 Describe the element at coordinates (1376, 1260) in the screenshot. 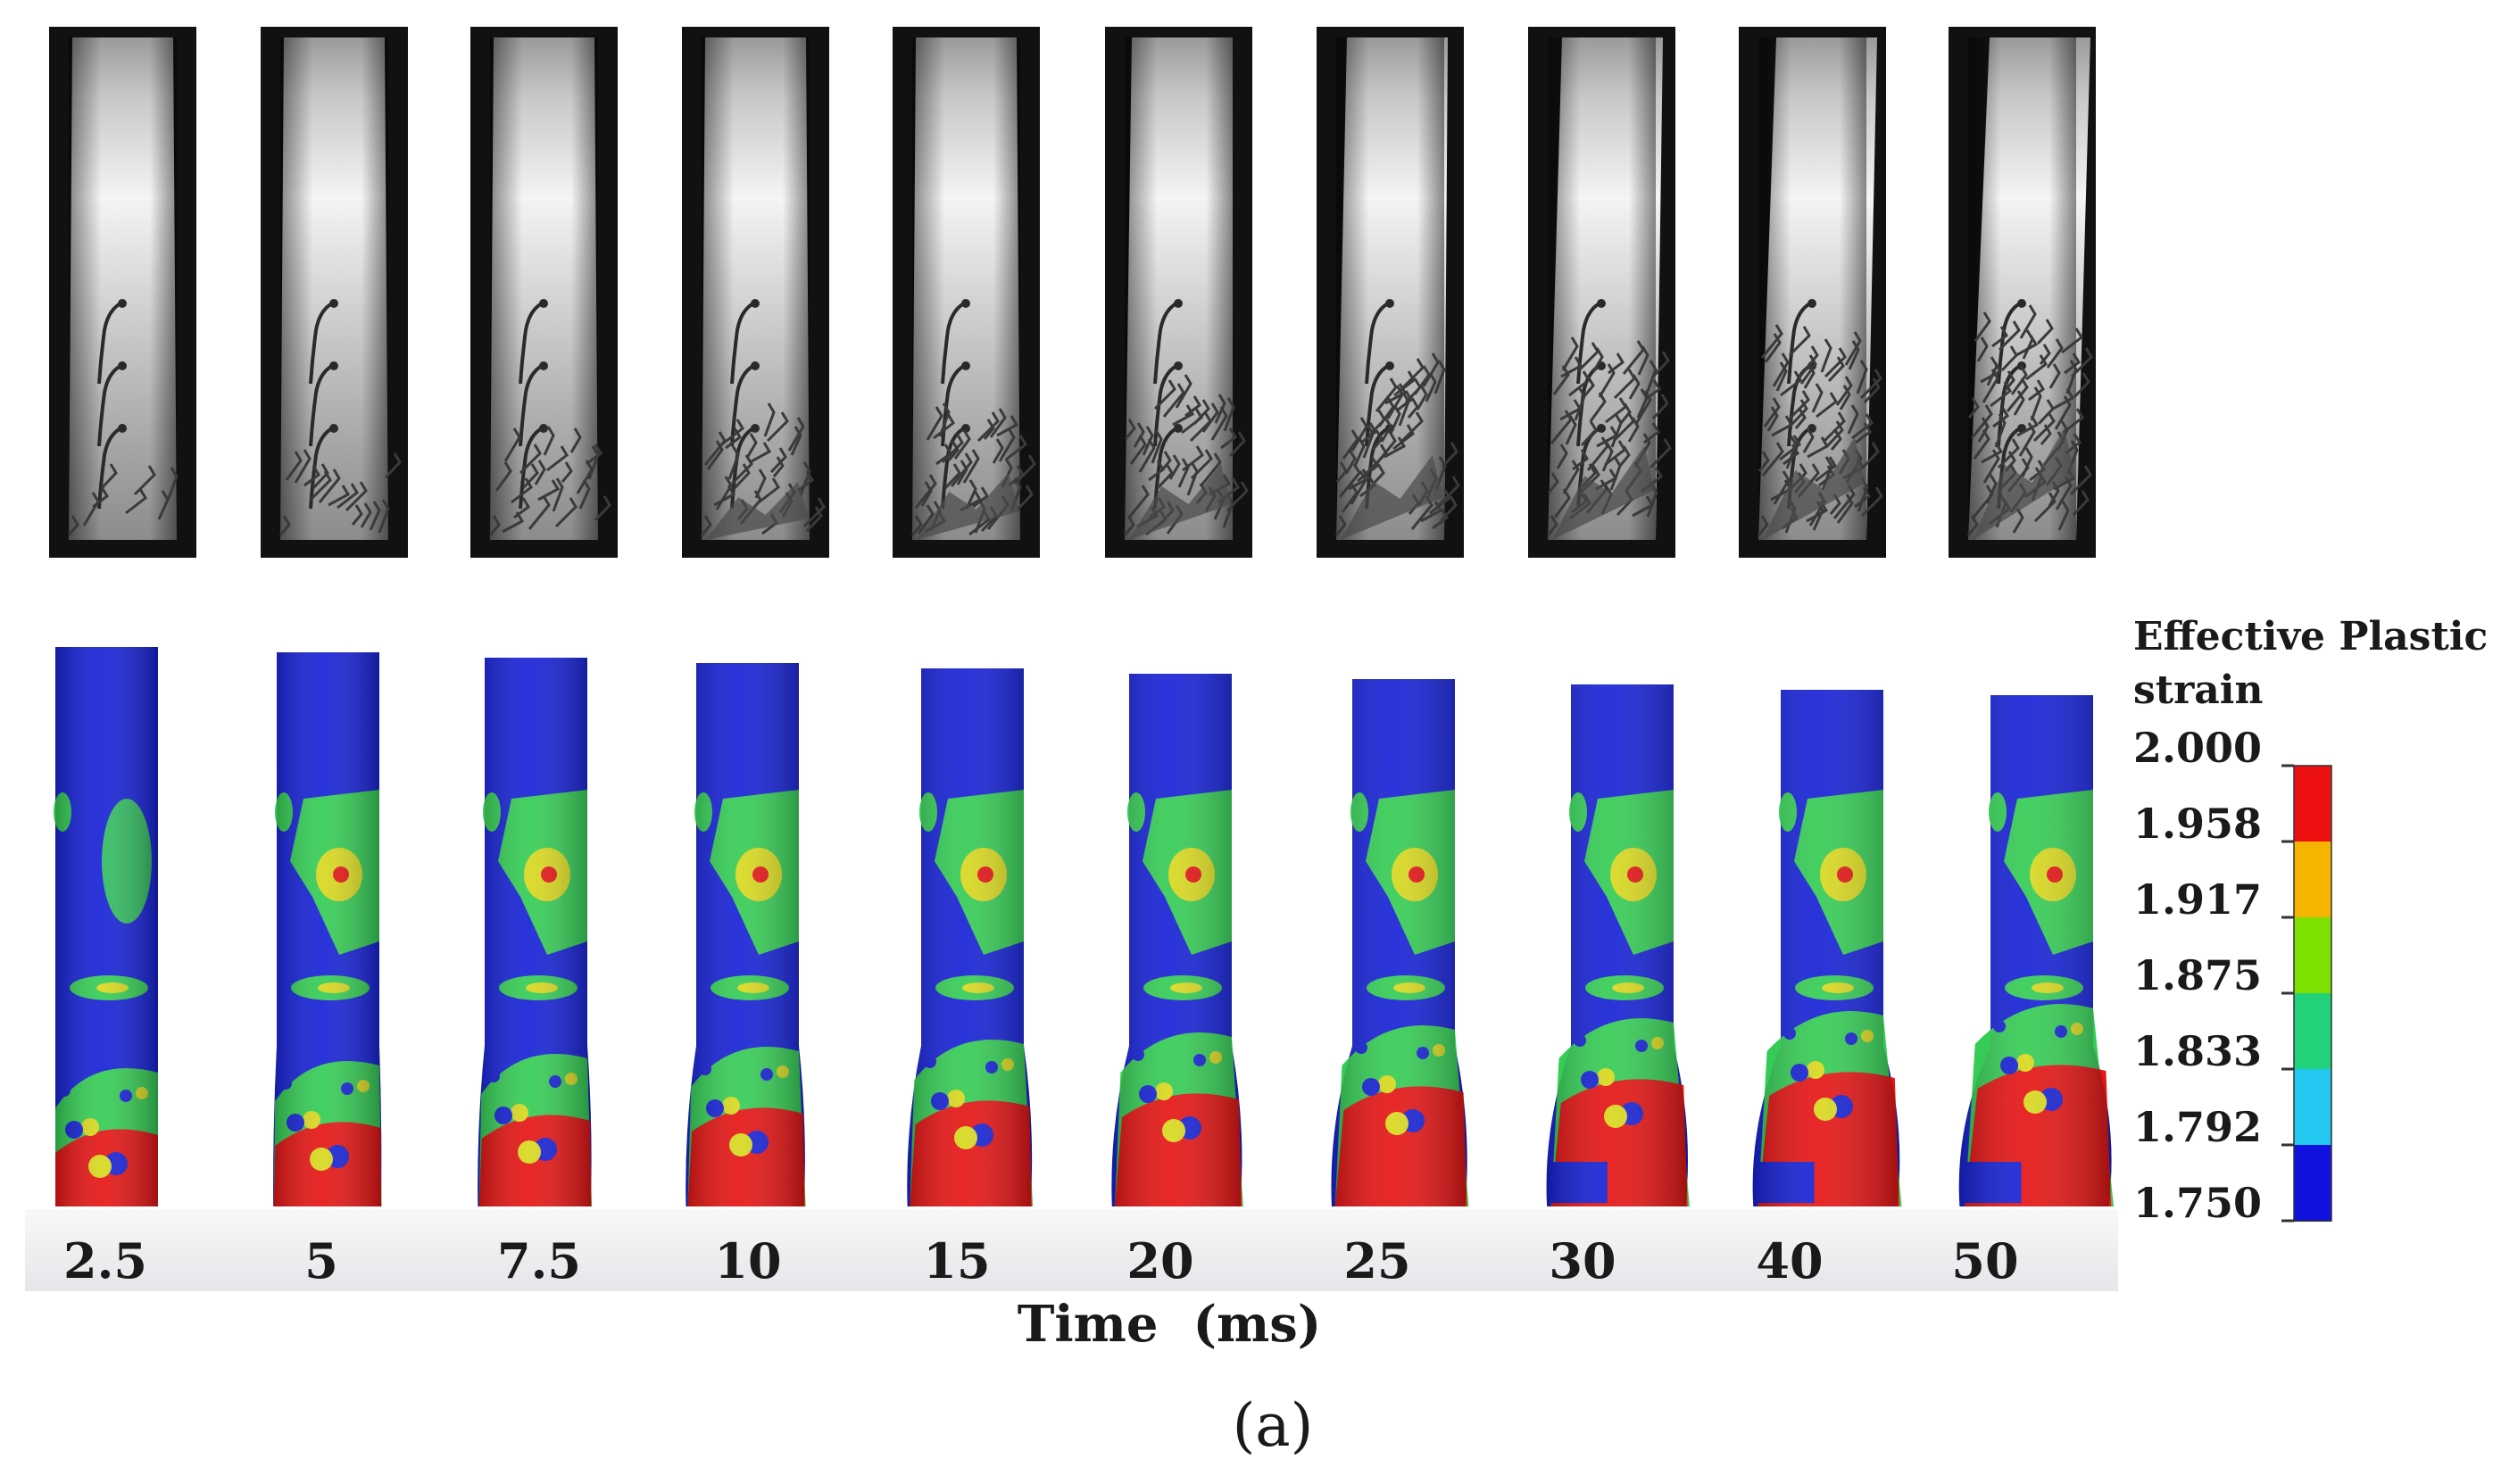

I see `time-label: 25` at that location.